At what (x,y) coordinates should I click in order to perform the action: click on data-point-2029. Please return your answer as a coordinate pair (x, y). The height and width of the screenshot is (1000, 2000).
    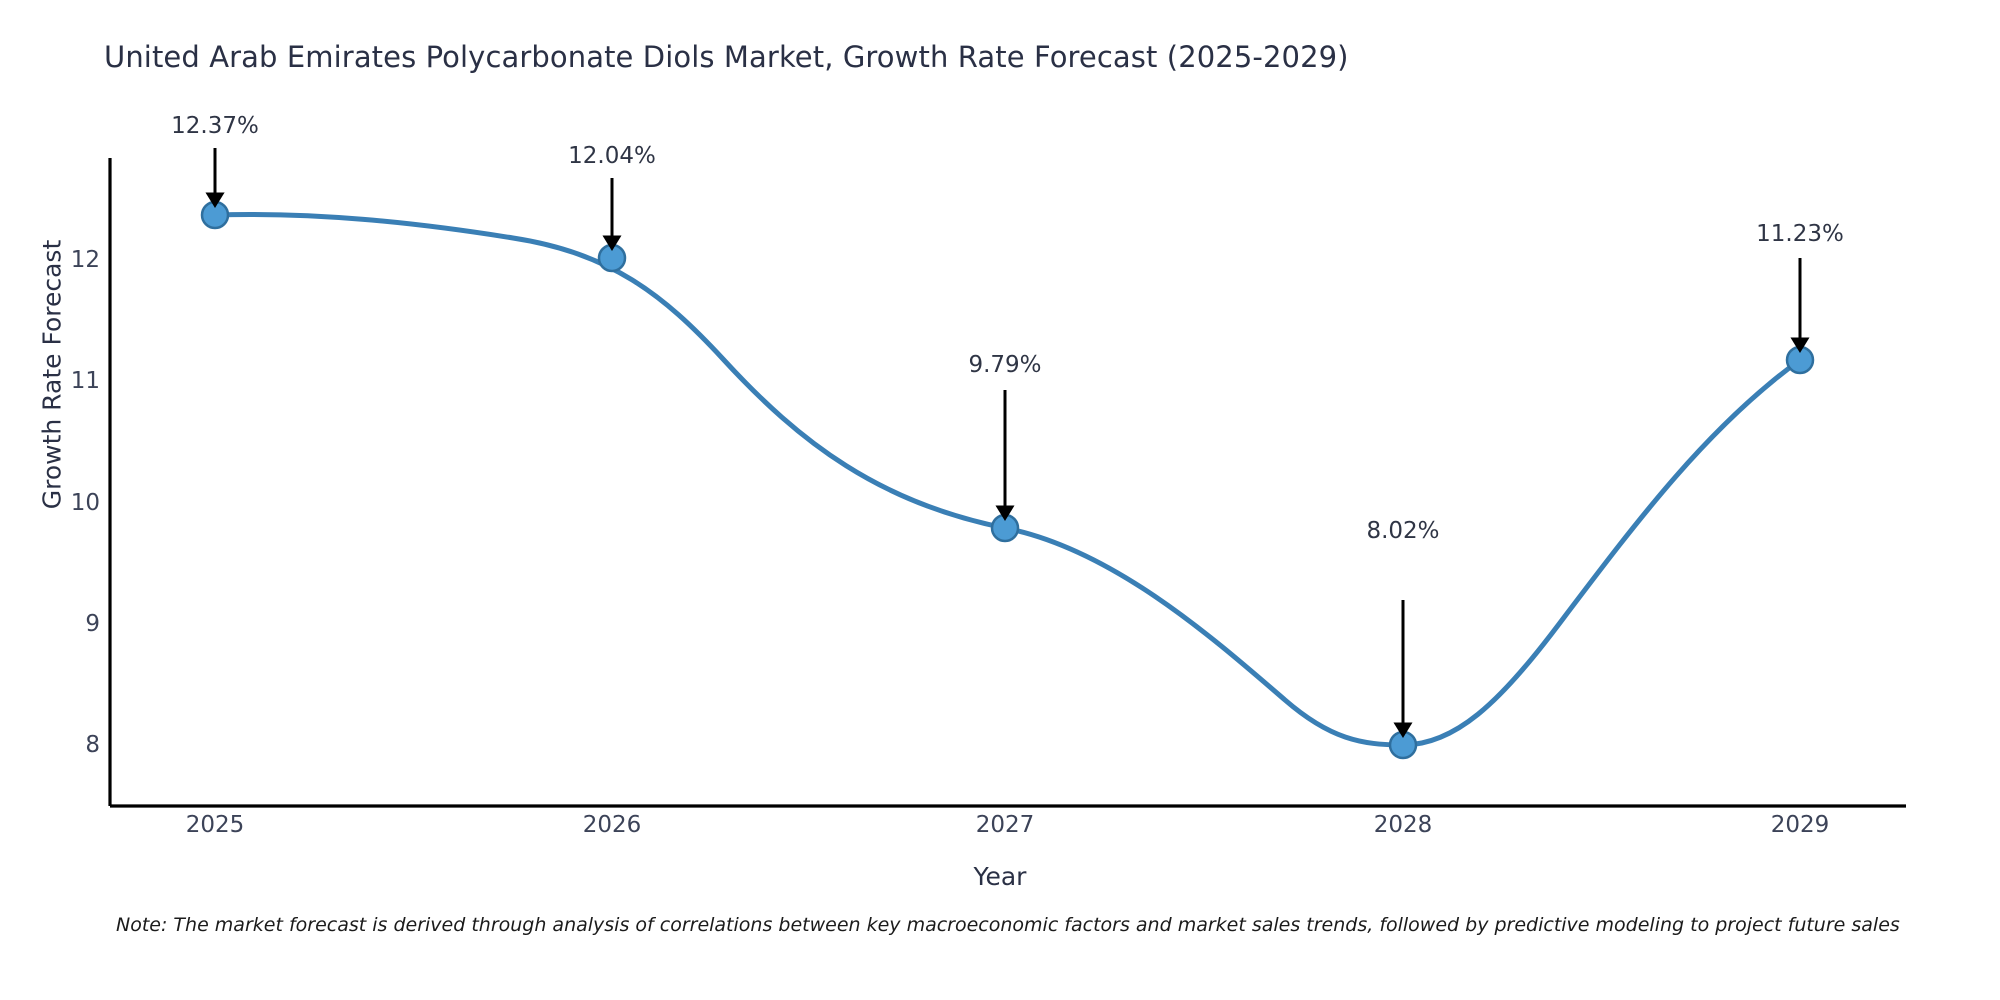
    Looking at the image, I should click on (1800, 360).